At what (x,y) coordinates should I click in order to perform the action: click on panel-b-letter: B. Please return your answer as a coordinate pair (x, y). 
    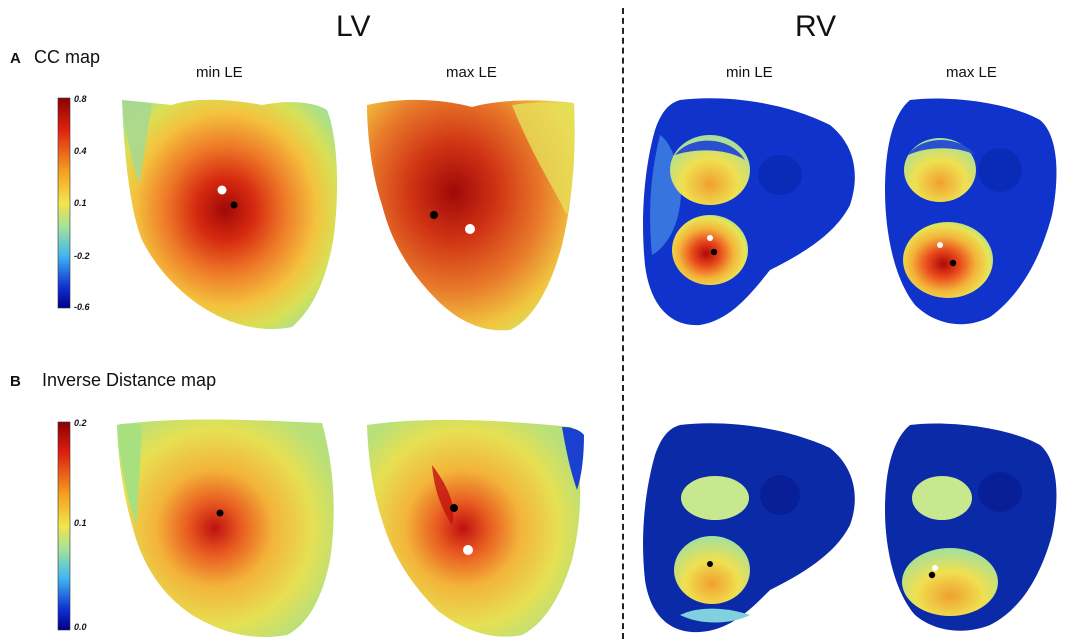
    Looking at the image, I should click on (15, 381).